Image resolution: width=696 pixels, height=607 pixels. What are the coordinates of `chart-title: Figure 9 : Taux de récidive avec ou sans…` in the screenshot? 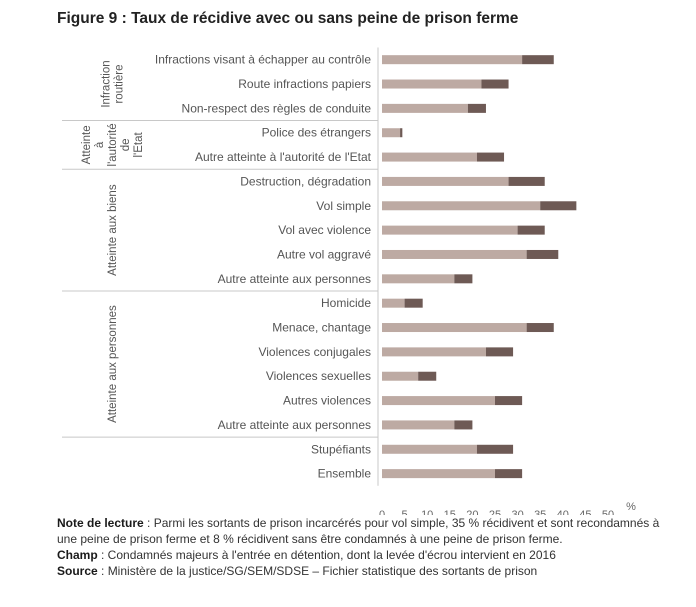 It's located at (288, 18).